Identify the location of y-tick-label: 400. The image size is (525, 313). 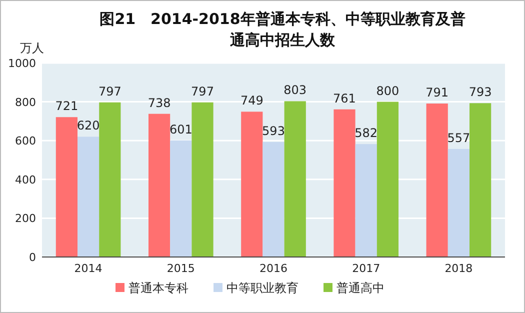
(25, 179).